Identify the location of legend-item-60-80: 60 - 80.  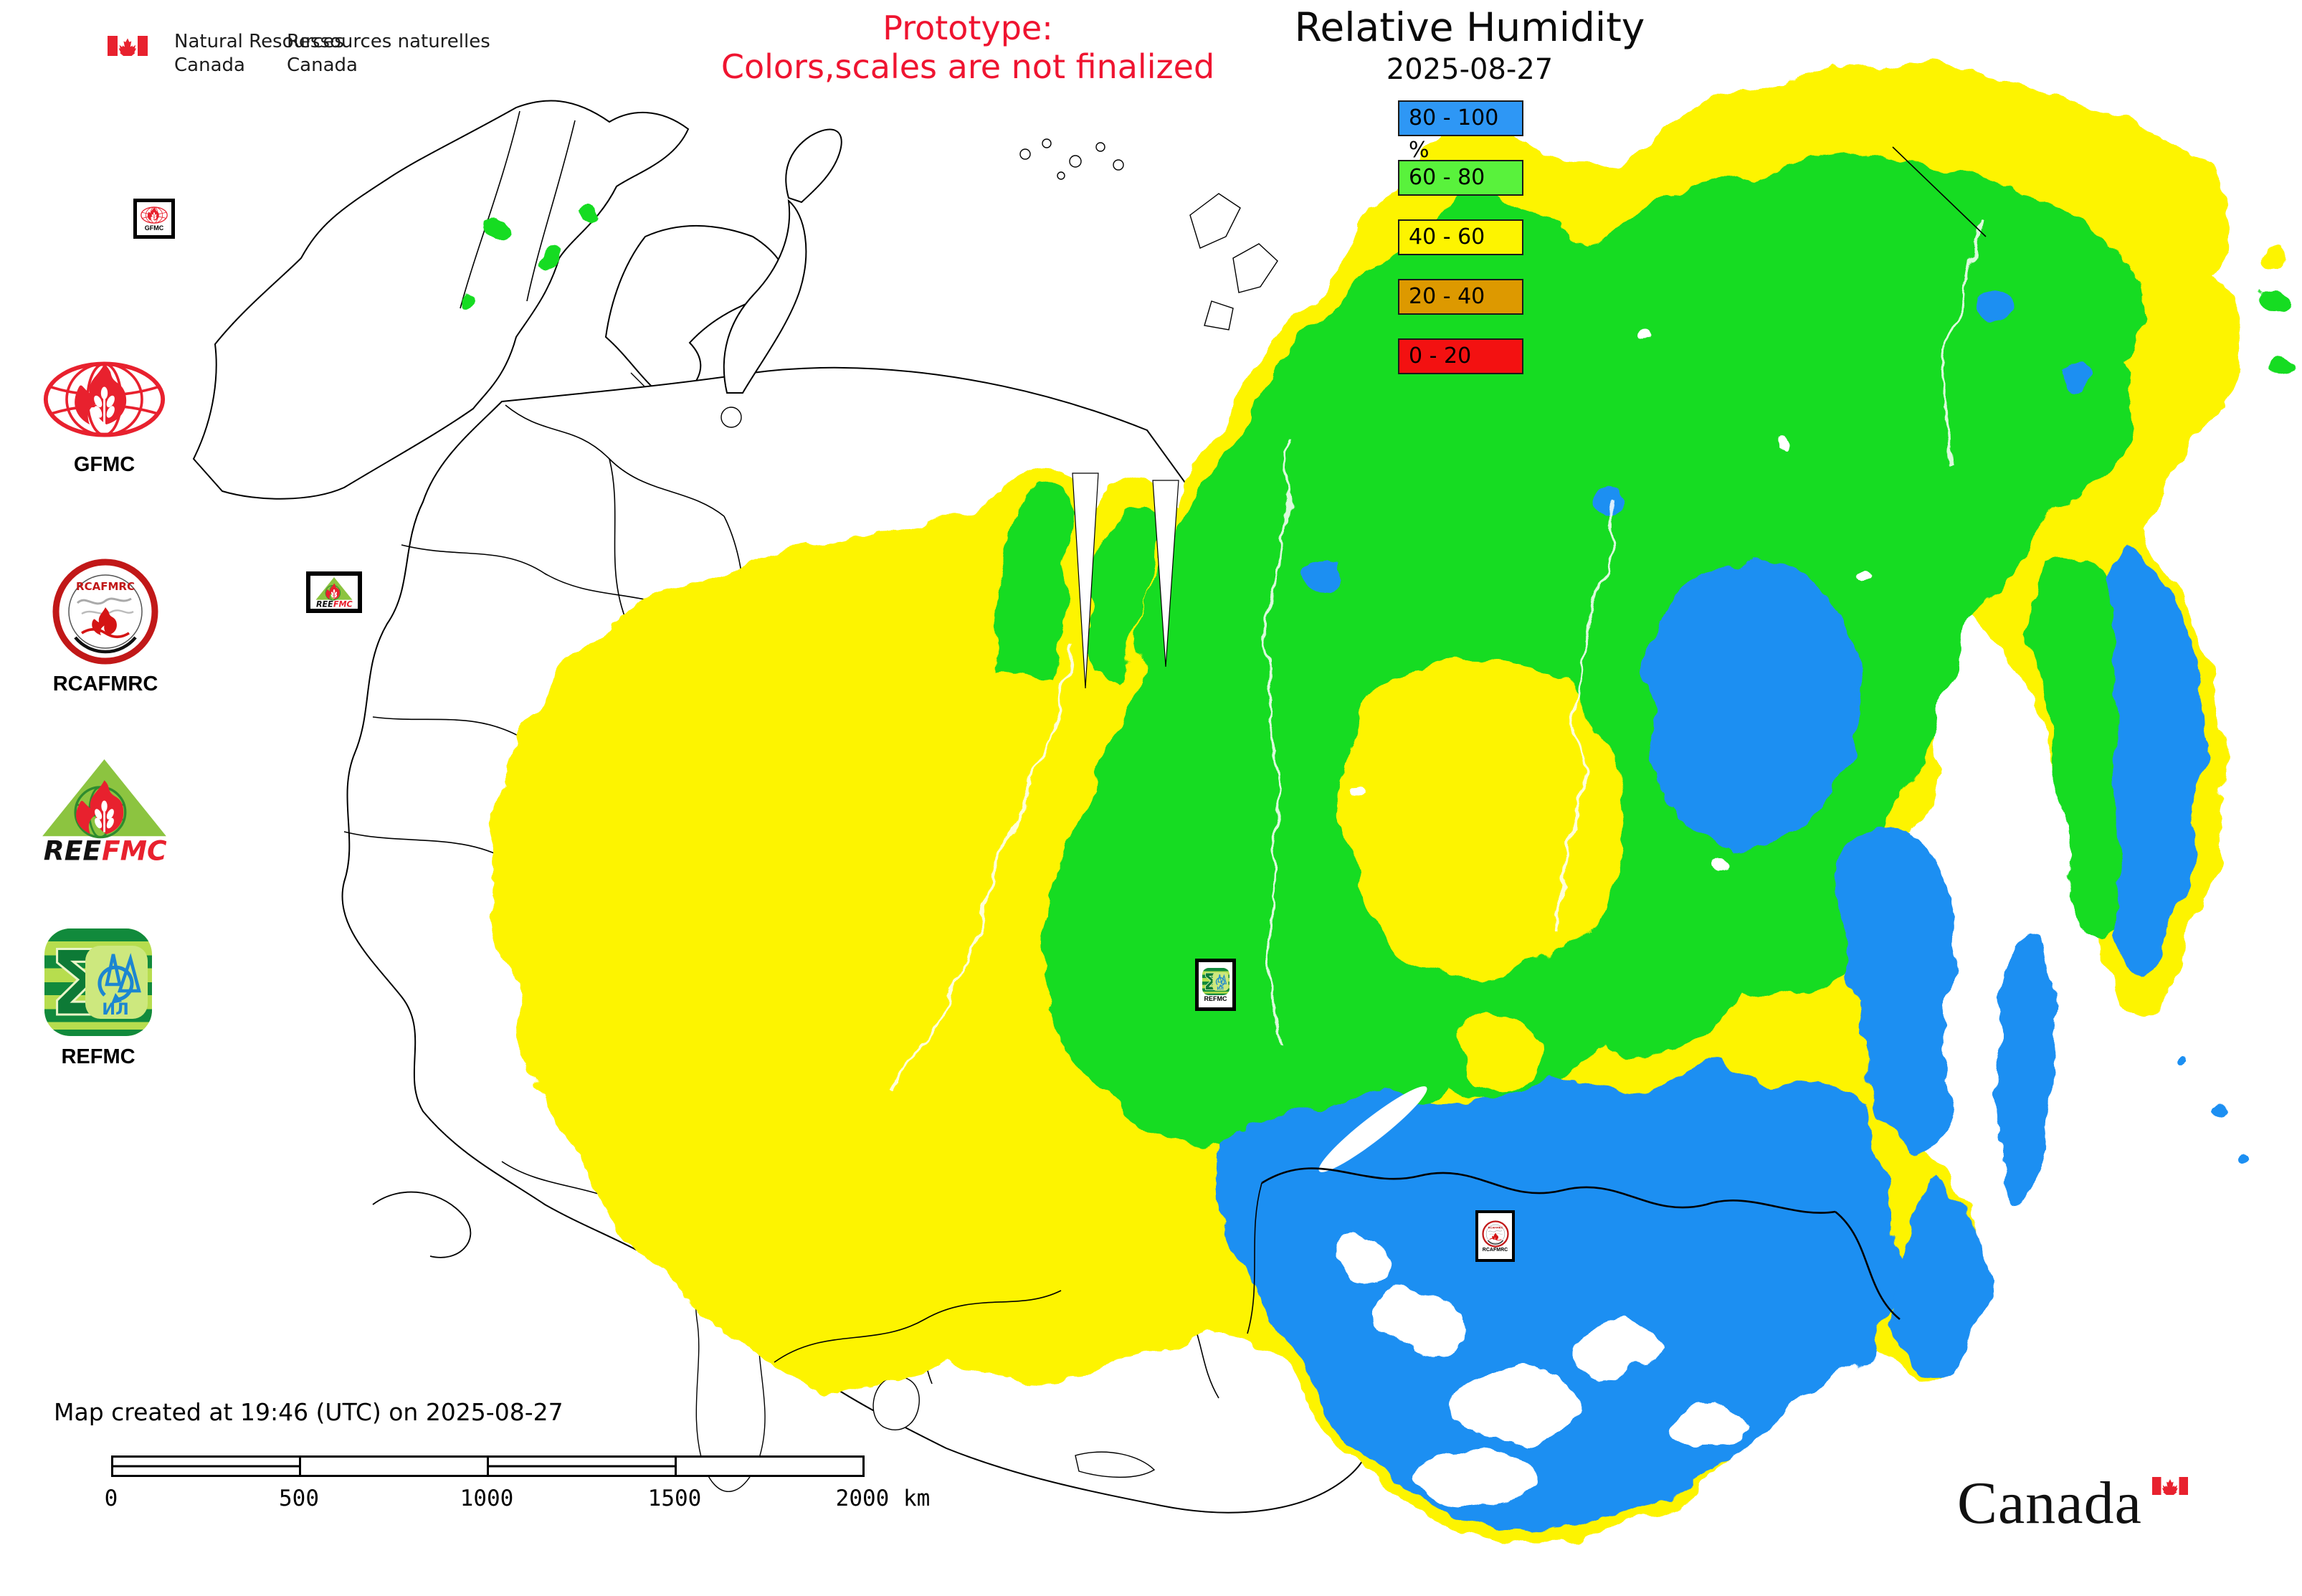
(1460, 178).